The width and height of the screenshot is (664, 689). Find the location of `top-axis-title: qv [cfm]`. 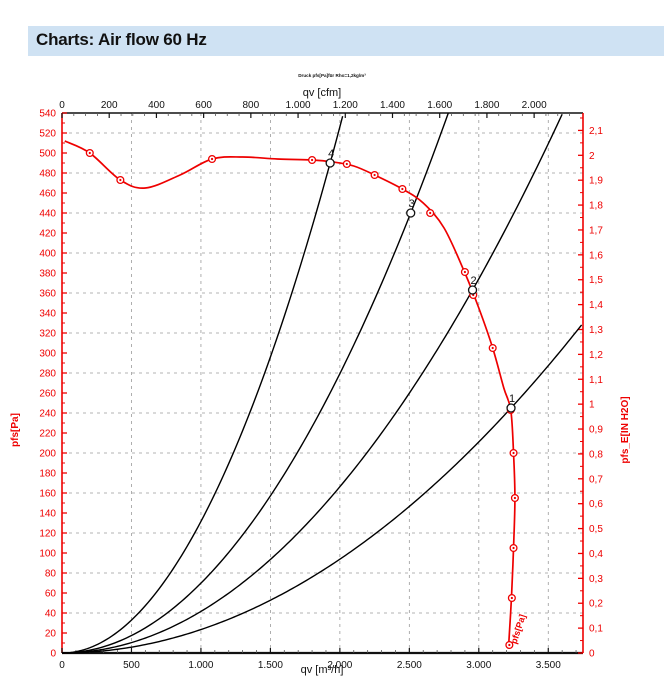

top-axis-title: qv [cfm] is located at coordinates (322, 93).